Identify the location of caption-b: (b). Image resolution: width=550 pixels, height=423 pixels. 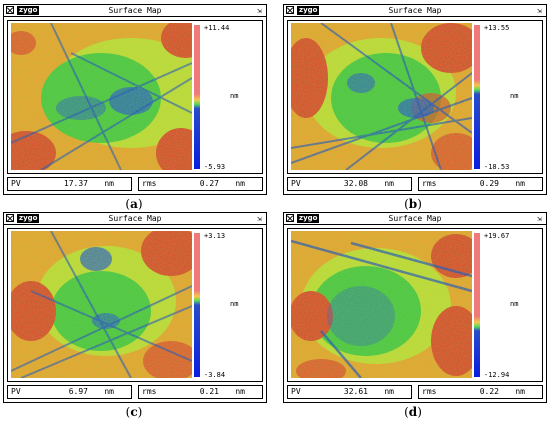
(413, 204).